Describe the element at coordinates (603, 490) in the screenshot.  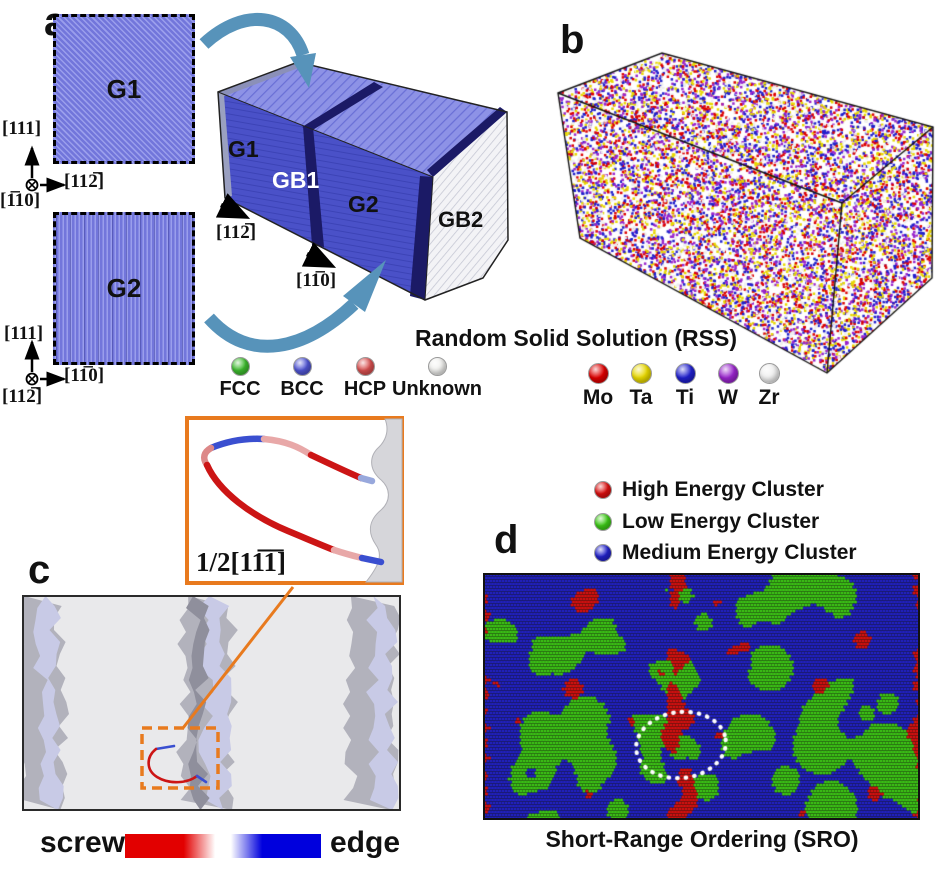
I see `high-energy-dot-icon` at that location.